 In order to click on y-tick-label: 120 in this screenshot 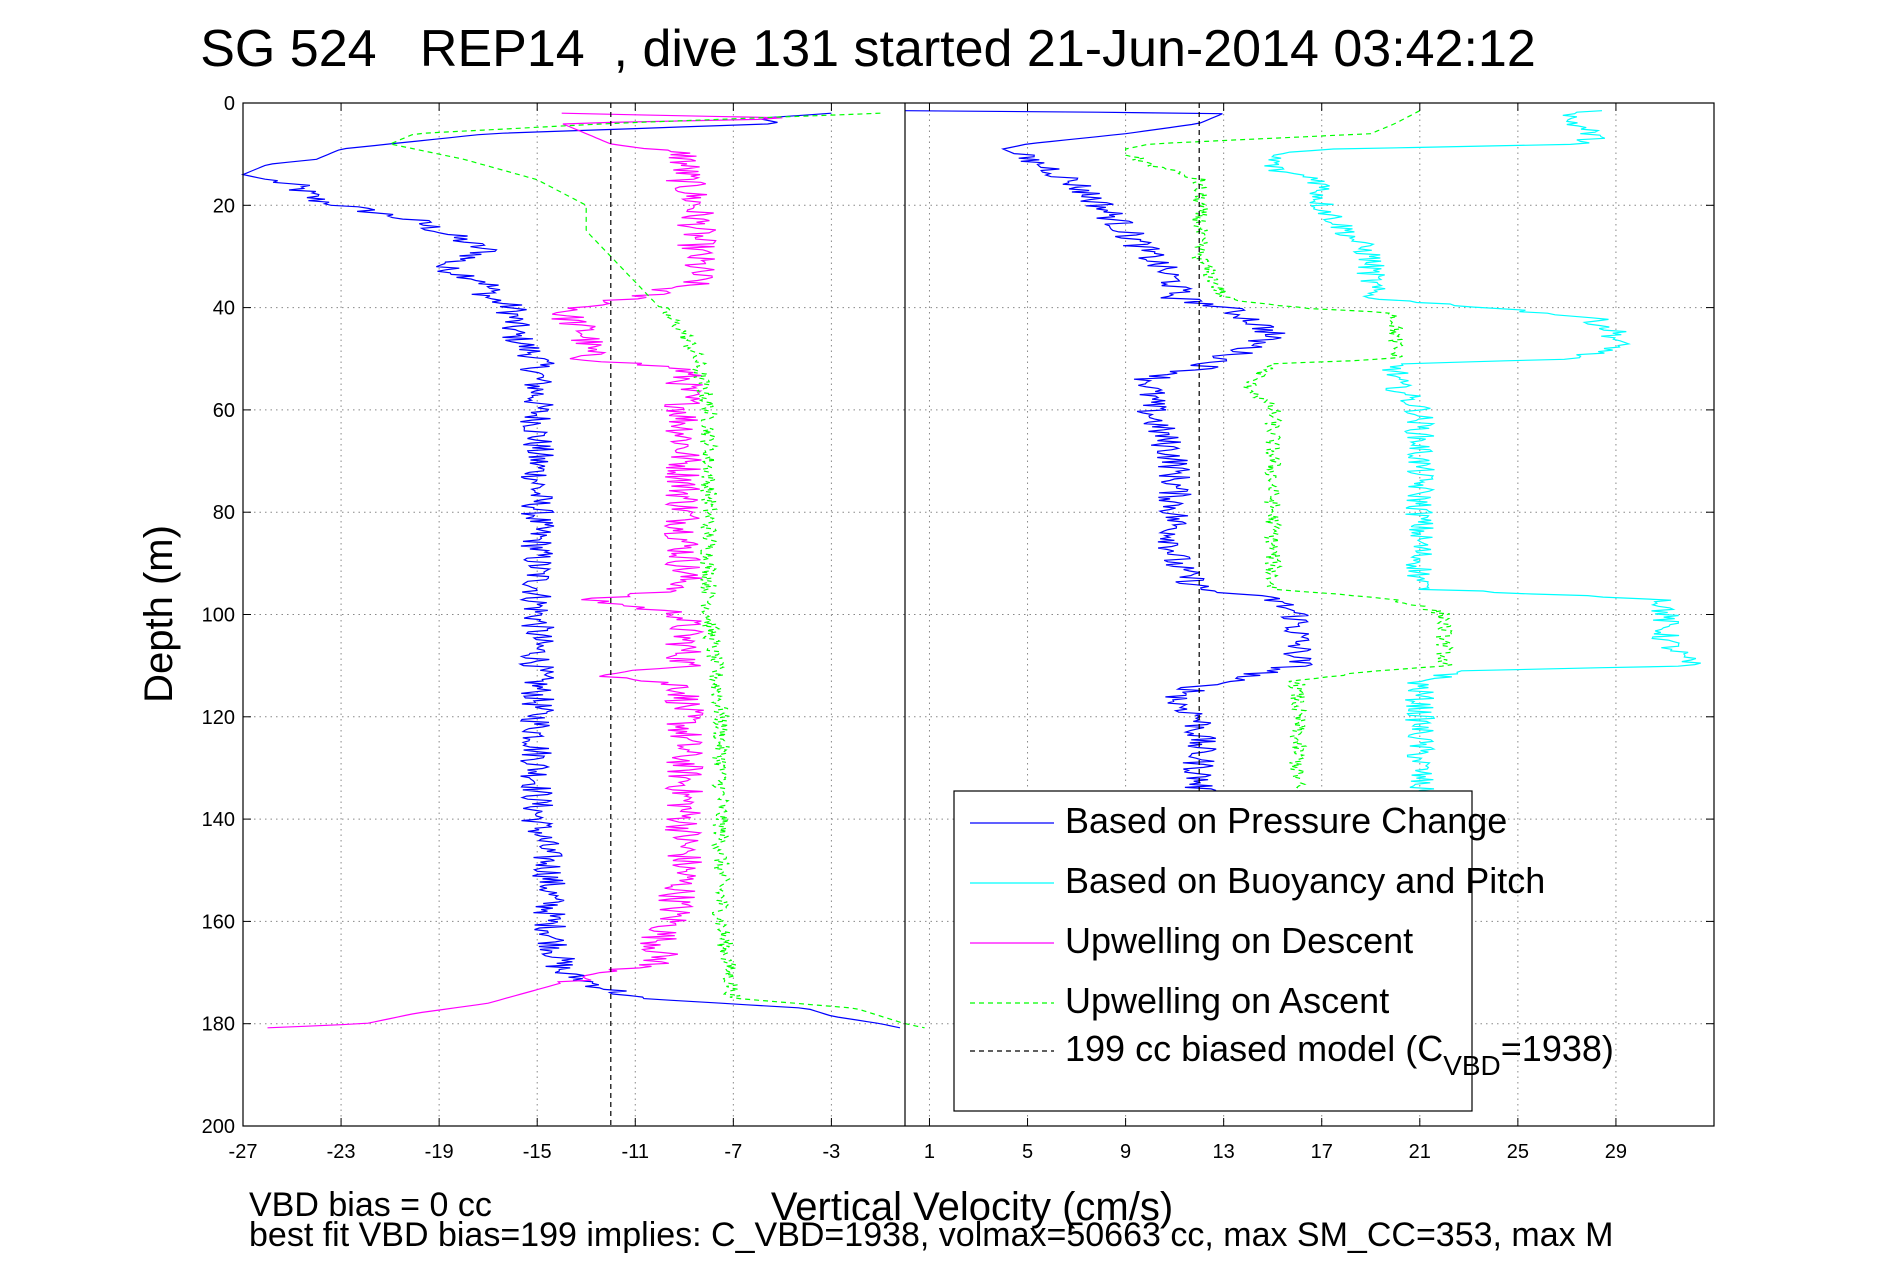, I will do `click(218, 718)`.